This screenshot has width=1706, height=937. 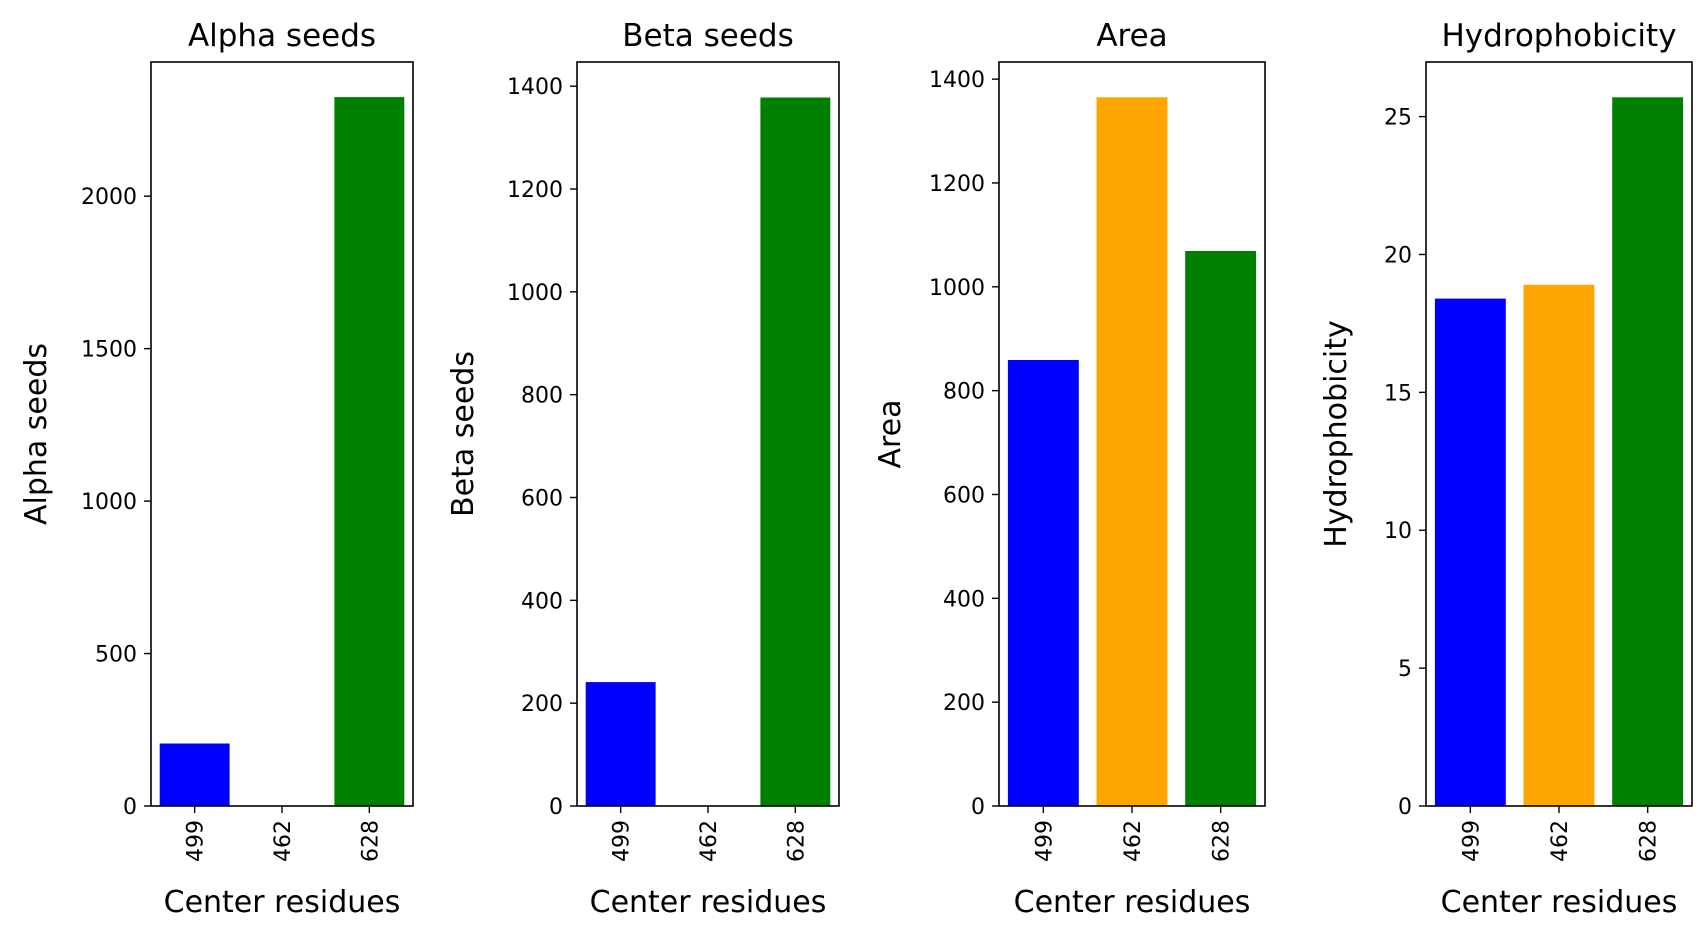 I want to click on y-axis-title: Alpha seeds, so click(x=36, y=434).